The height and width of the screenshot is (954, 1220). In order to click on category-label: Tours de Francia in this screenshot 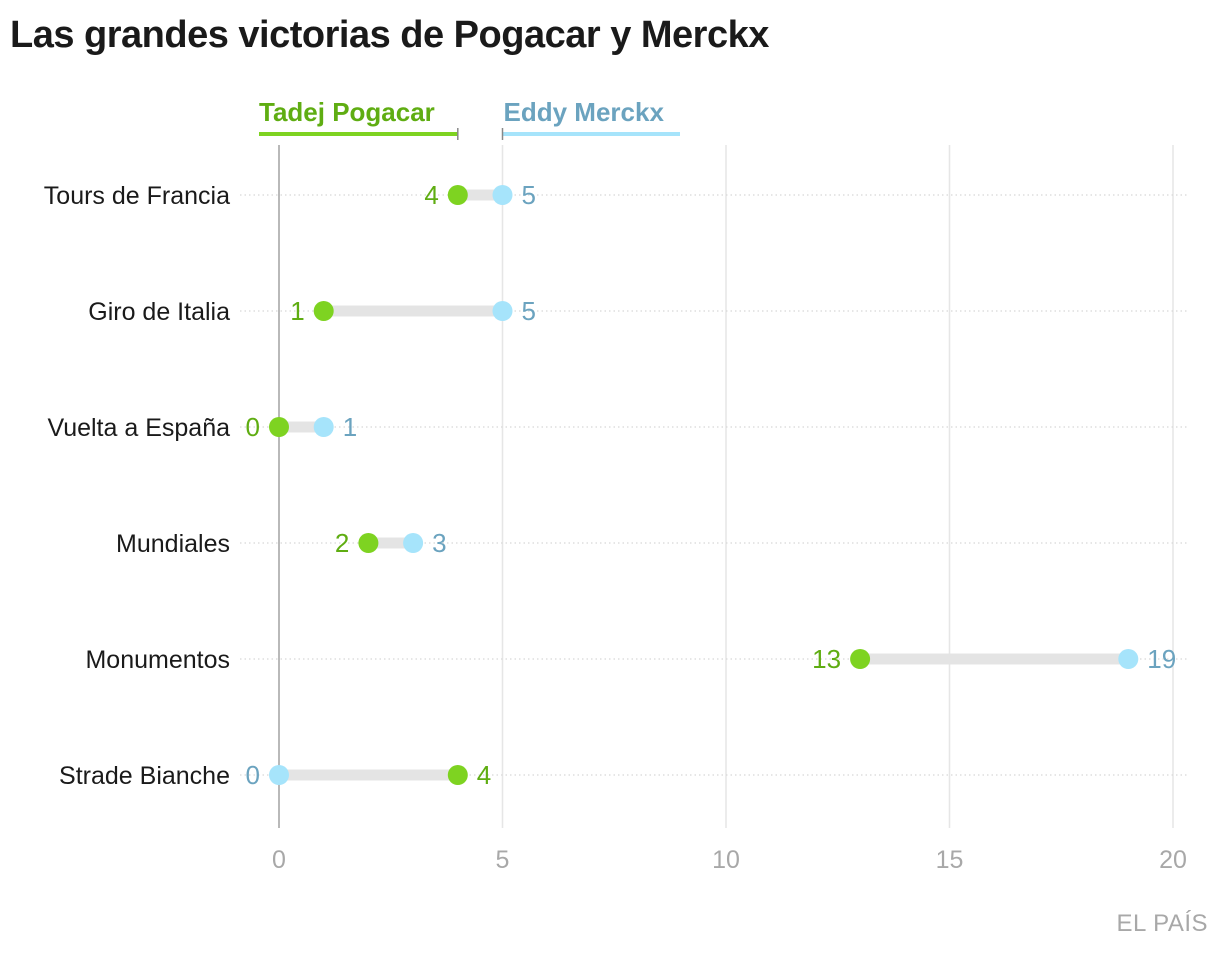, I will do `click(137, 196)`.